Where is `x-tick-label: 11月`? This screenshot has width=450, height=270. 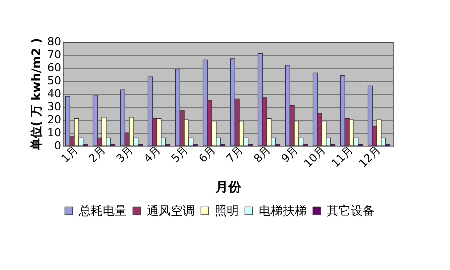 x-tick-label: 11月 is located at coordinates (342, 157).